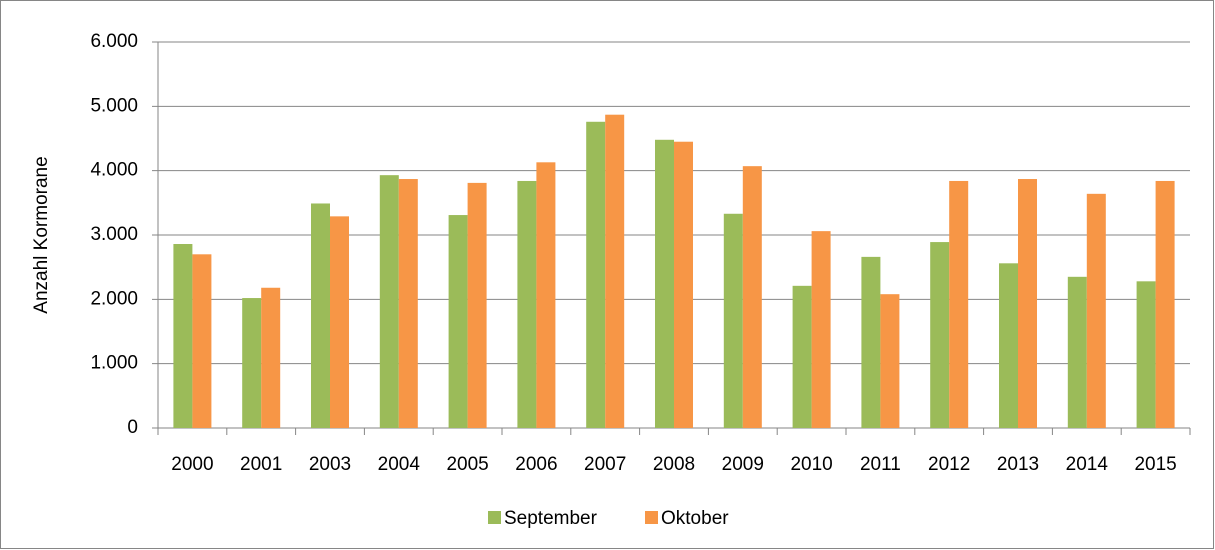 This screenshot has width=1215, height=550. I want to click on x-tick-label: 2011, so click(880, 464).